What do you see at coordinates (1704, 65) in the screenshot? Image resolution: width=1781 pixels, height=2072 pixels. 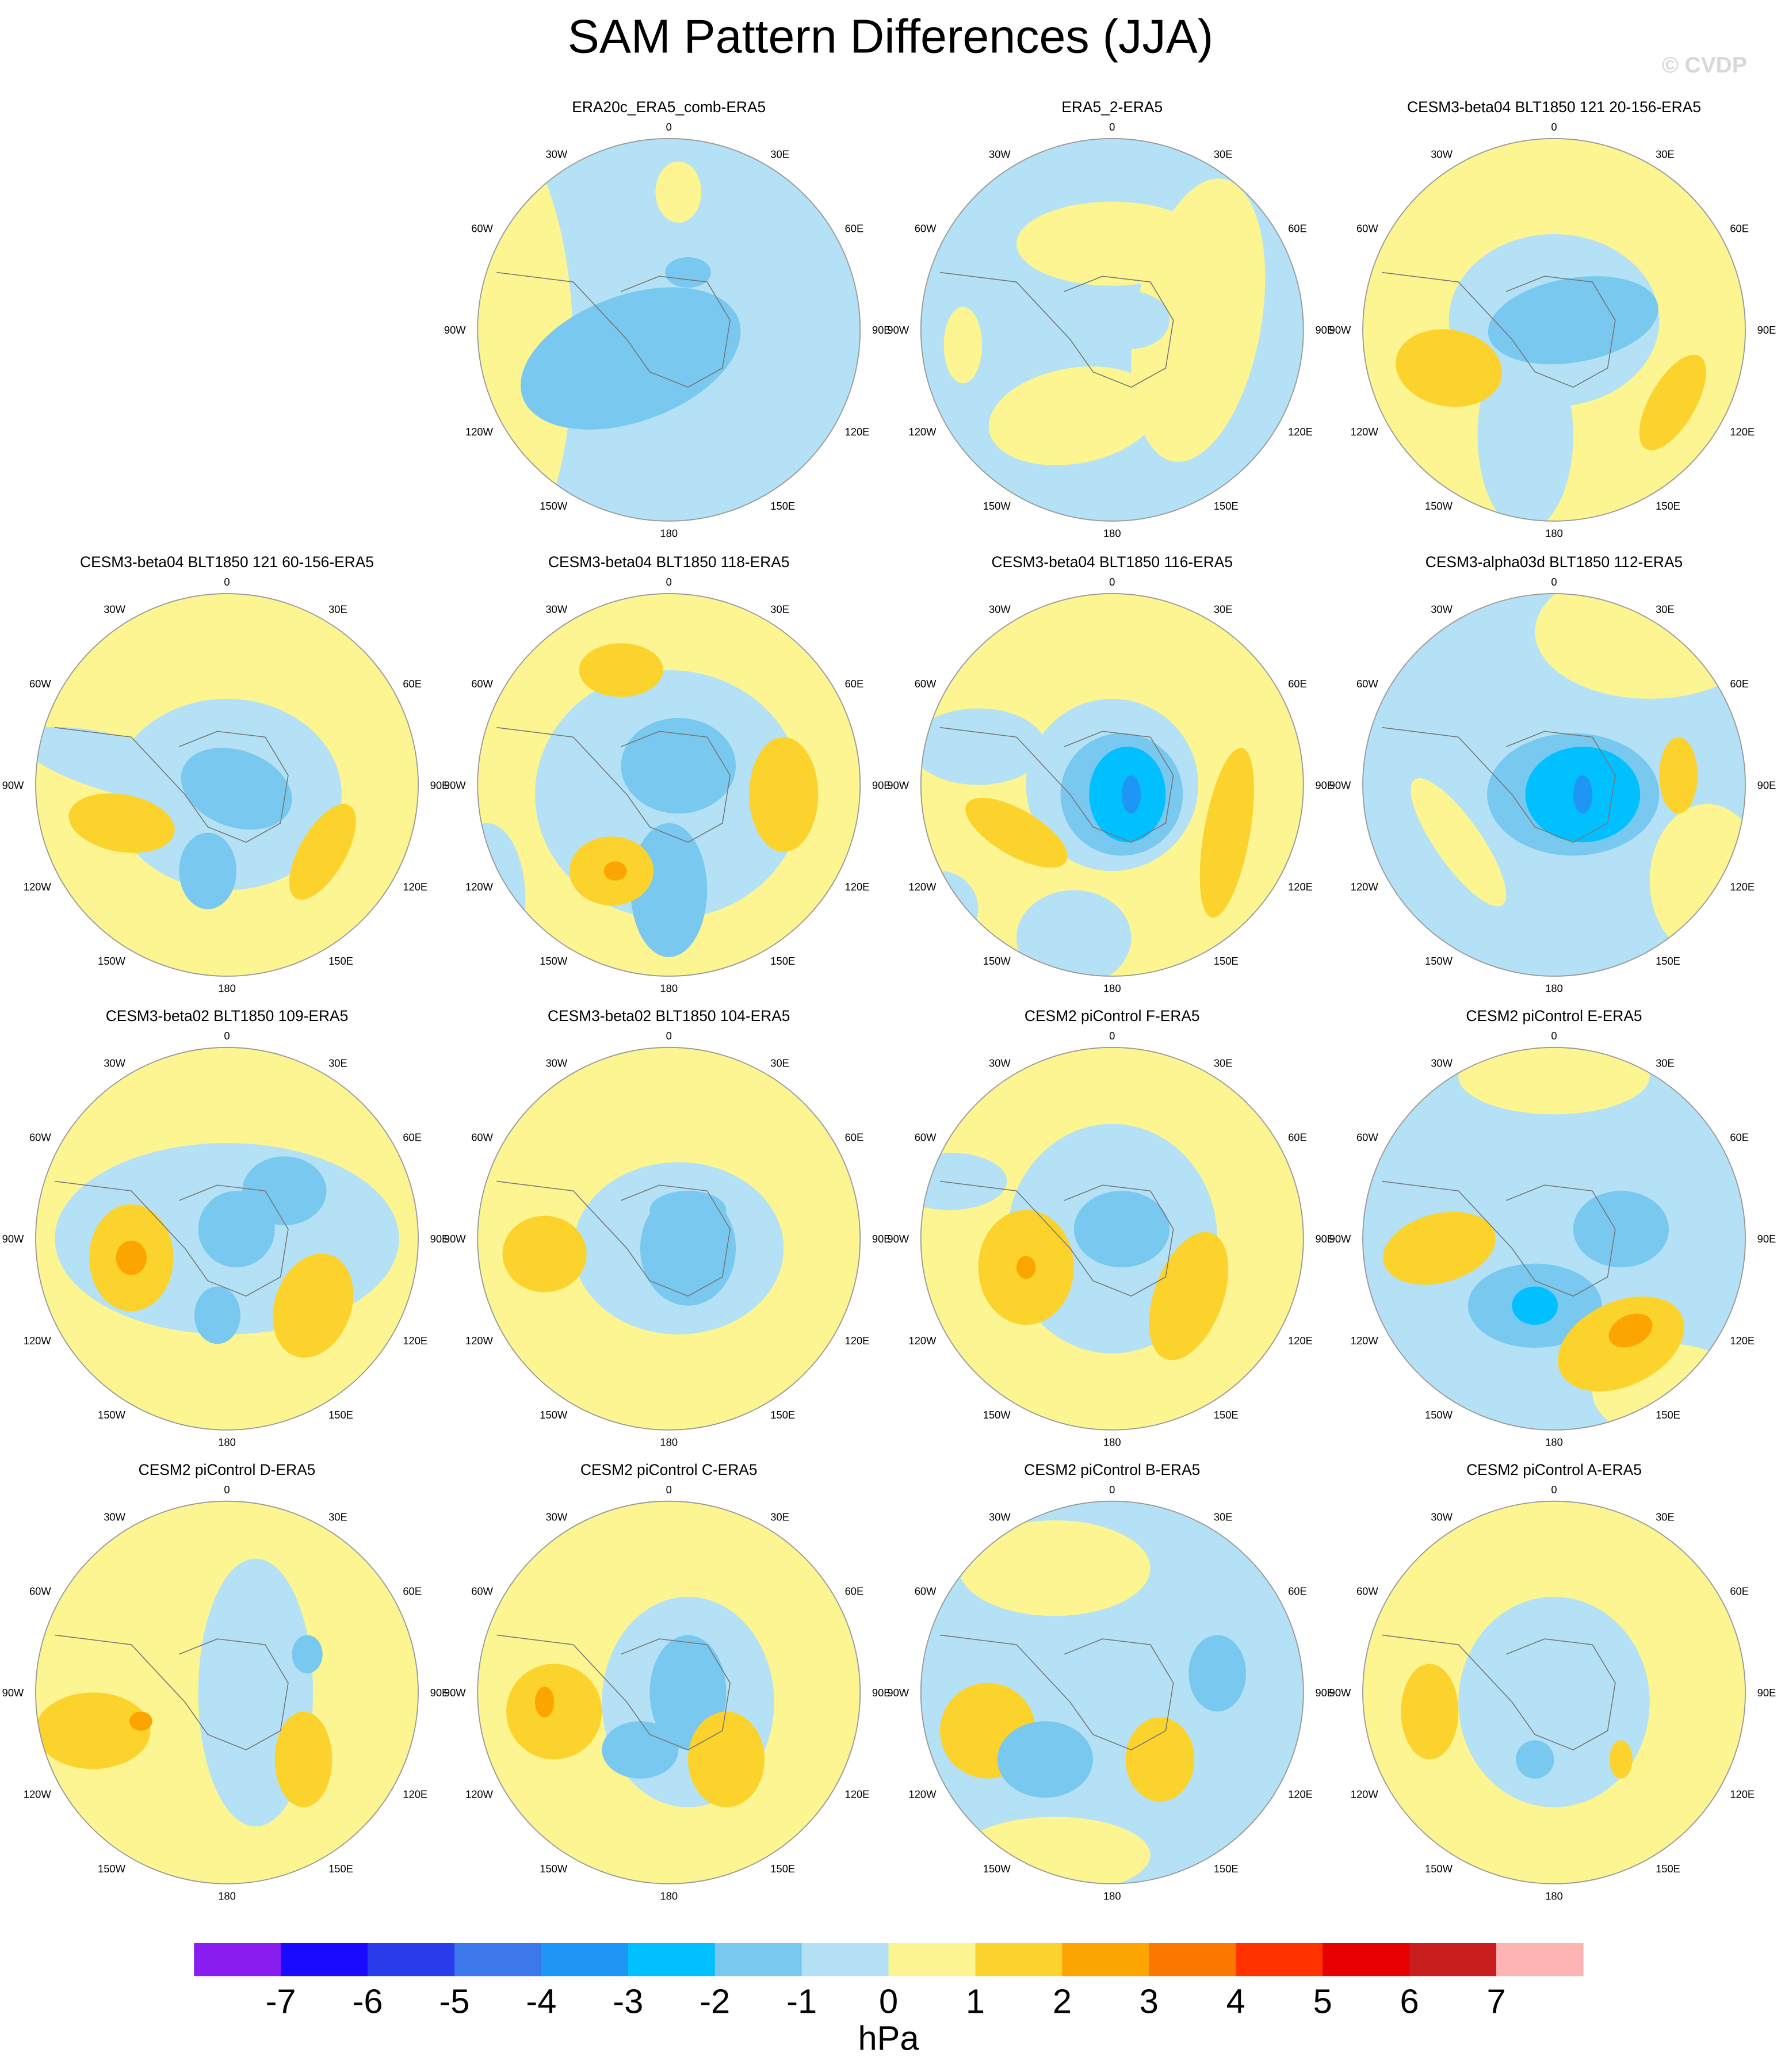 I see `watermark: © CVDP` at bounding box center [1704, 65].